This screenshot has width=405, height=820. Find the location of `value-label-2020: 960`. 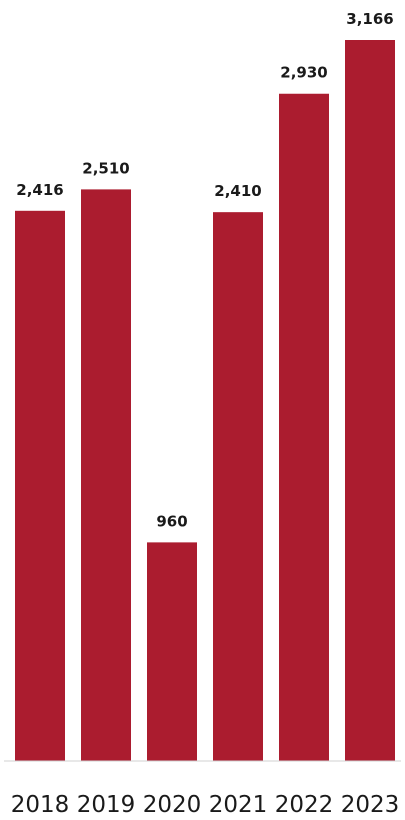

value-label-2020: 960 is located at coordinates (171, 521).